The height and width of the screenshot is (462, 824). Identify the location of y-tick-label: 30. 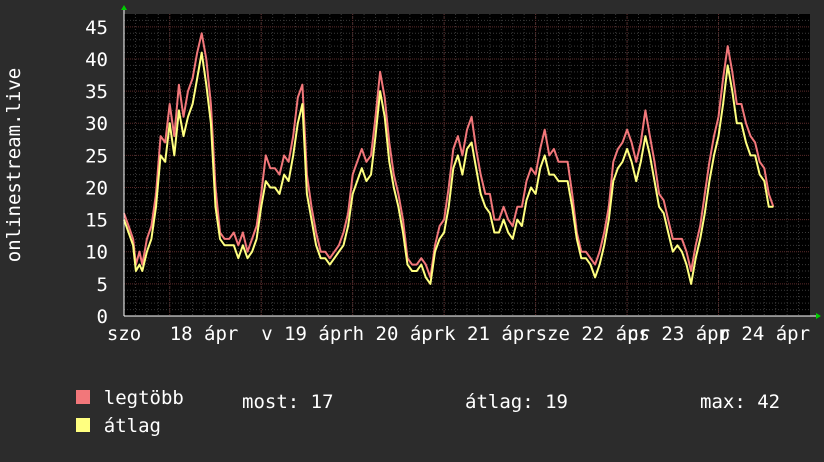
(96, 124).